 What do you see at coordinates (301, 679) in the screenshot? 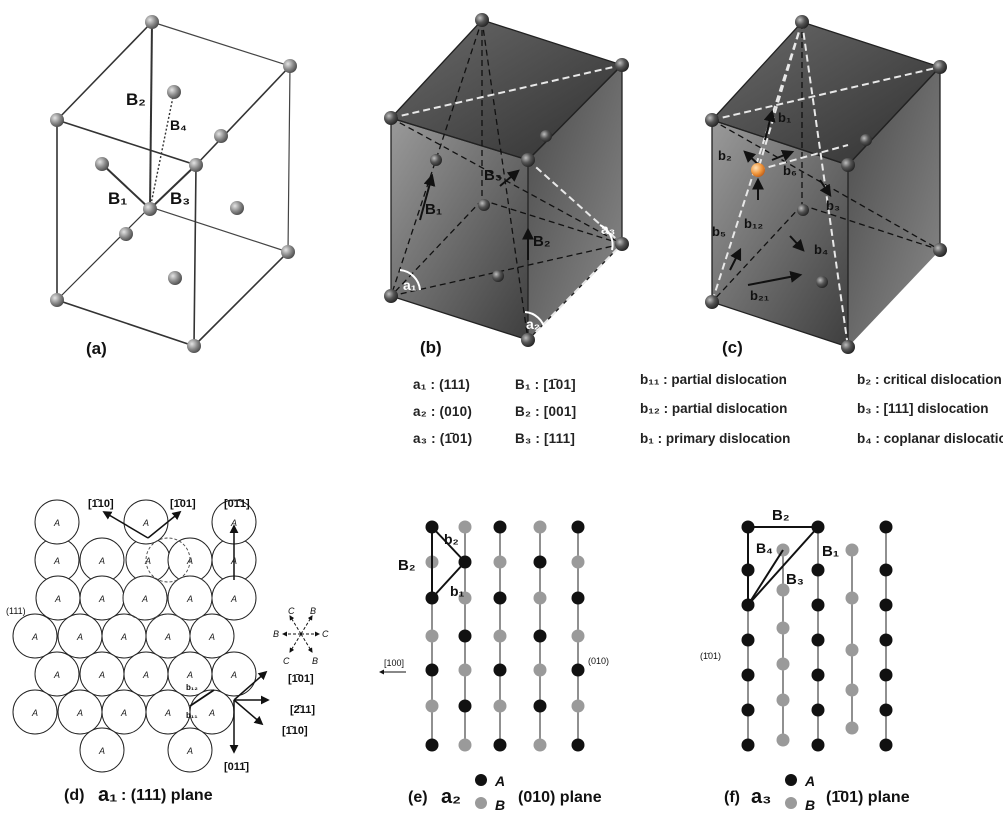
I see `dir-d-r1: [1̄01]` at bounding box center [301, 679].